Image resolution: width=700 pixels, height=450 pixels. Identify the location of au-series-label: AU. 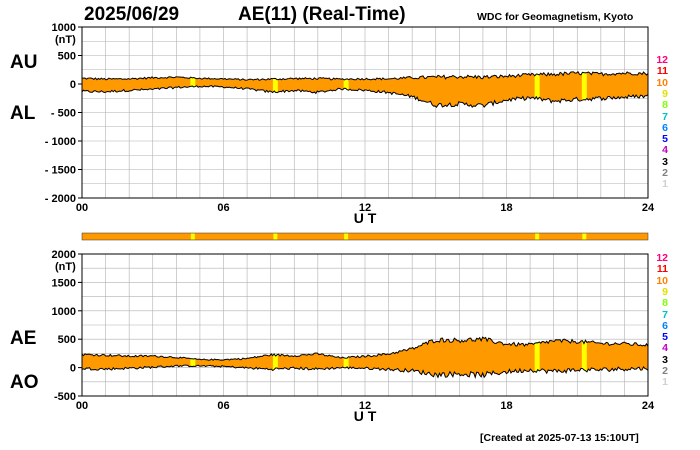
(24, 62).